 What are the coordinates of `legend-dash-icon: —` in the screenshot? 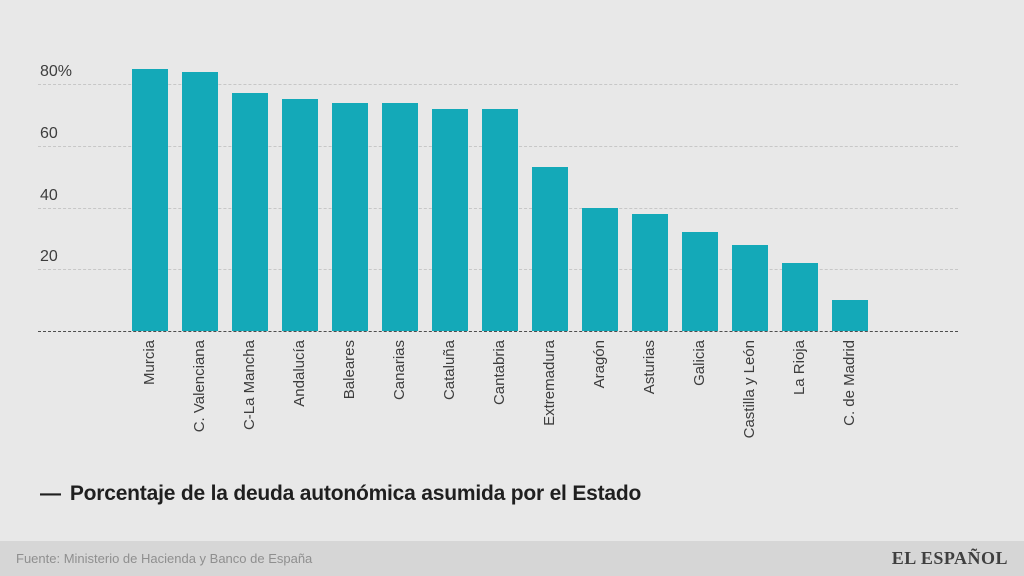 It's located at (50, 493).